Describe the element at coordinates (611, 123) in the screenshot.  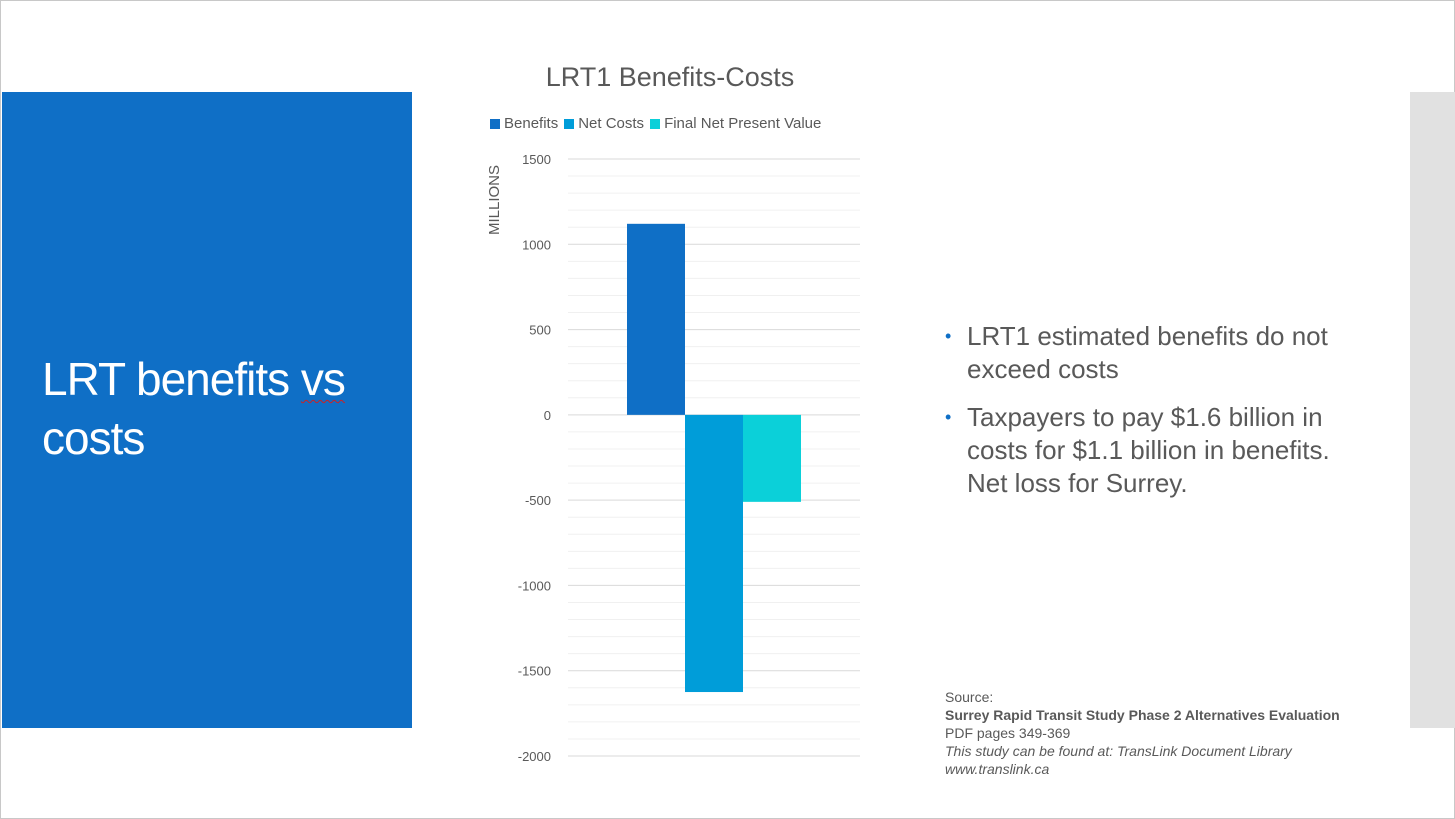
I see `legend-label: Net Costs` at that location.